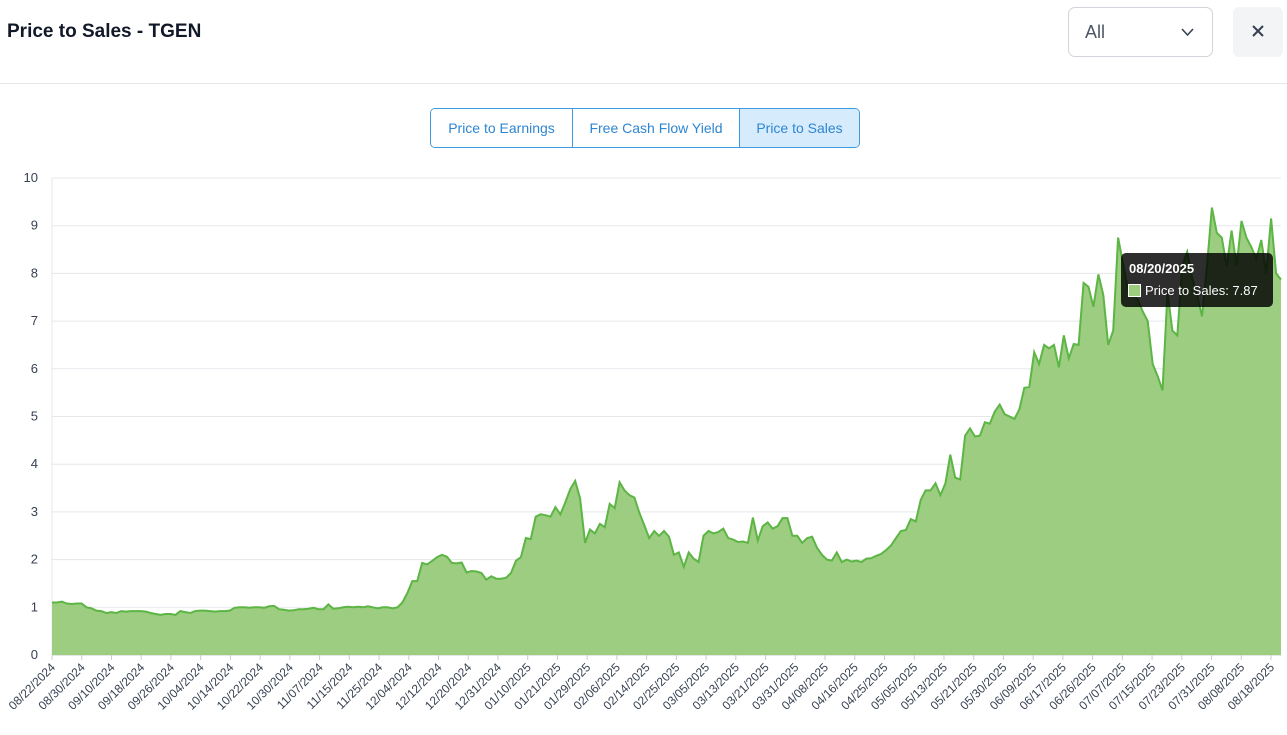  Describe the element at coordinates (31, 177) in the screenshot. I see `y-tick-label: 10` at that location.